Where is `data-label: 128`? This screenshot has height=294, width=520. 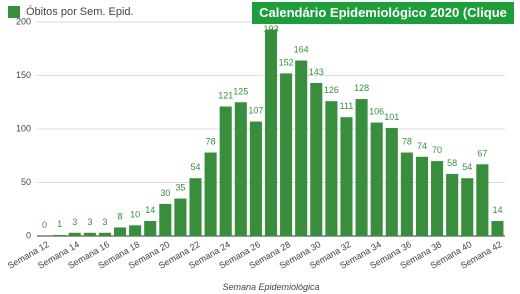 data-label: 128 is located at coordinates (361, 88).